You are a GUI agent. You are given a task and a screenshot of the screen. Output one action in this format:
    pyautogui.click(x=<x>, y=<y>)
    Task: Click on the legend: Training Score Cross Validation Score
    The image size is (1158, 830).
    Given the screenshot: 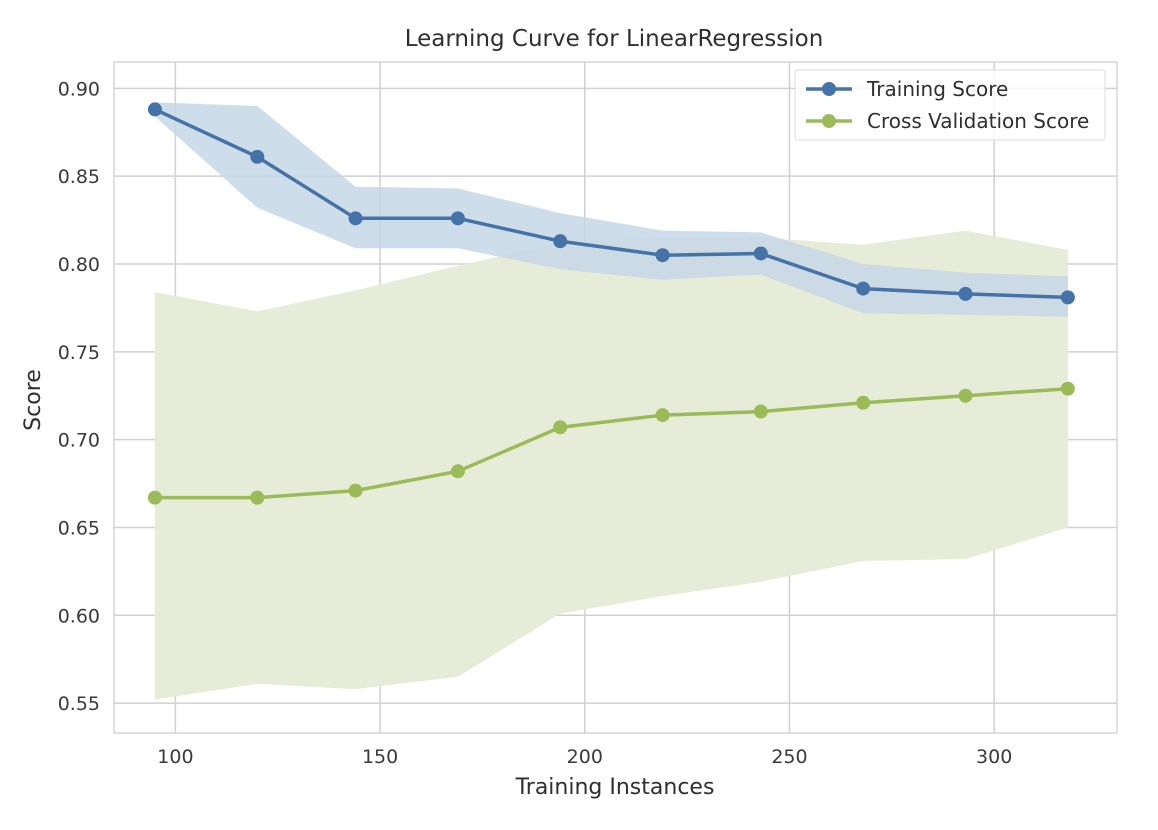 What is the action you would take?
    pyautogui.click(x=950, y=105)
    